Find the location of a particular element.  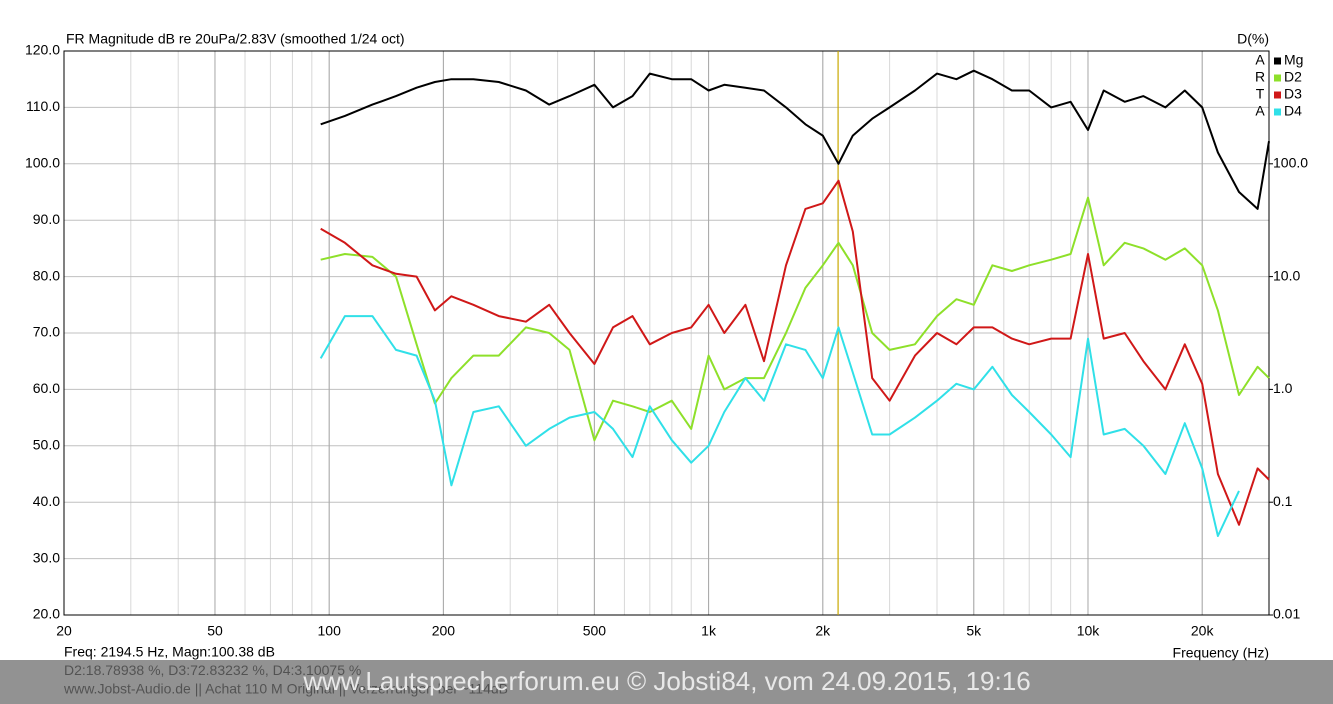

x-tick-label: 200 is located at coordinates (444, 631).